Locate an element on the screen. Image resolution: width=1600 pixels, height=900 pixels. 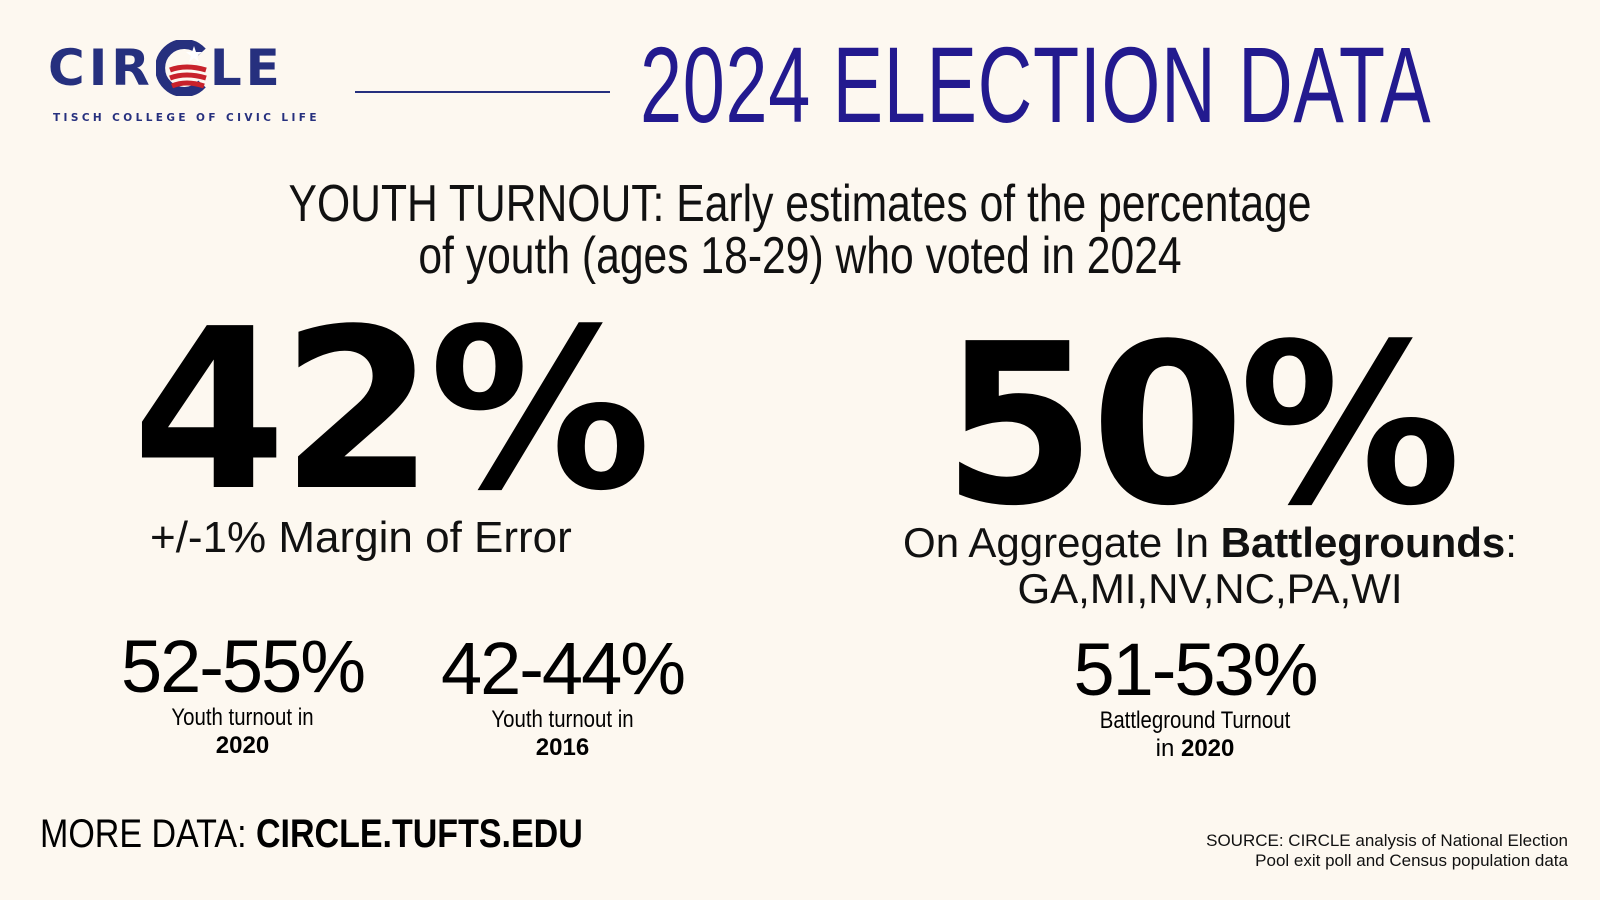
logo-text-left: CIR is located at coordinates (101, 68).